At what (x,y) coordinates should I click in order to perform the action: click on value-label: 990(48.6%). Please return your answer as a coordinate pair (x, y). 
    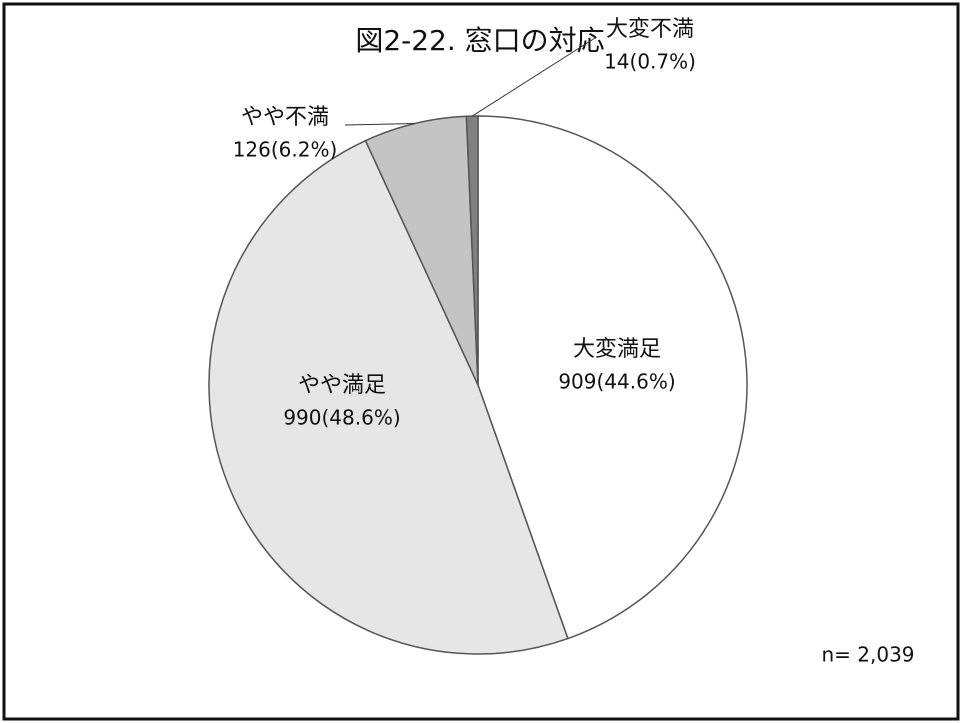
    Looking at the image, I should click on (341, 418).